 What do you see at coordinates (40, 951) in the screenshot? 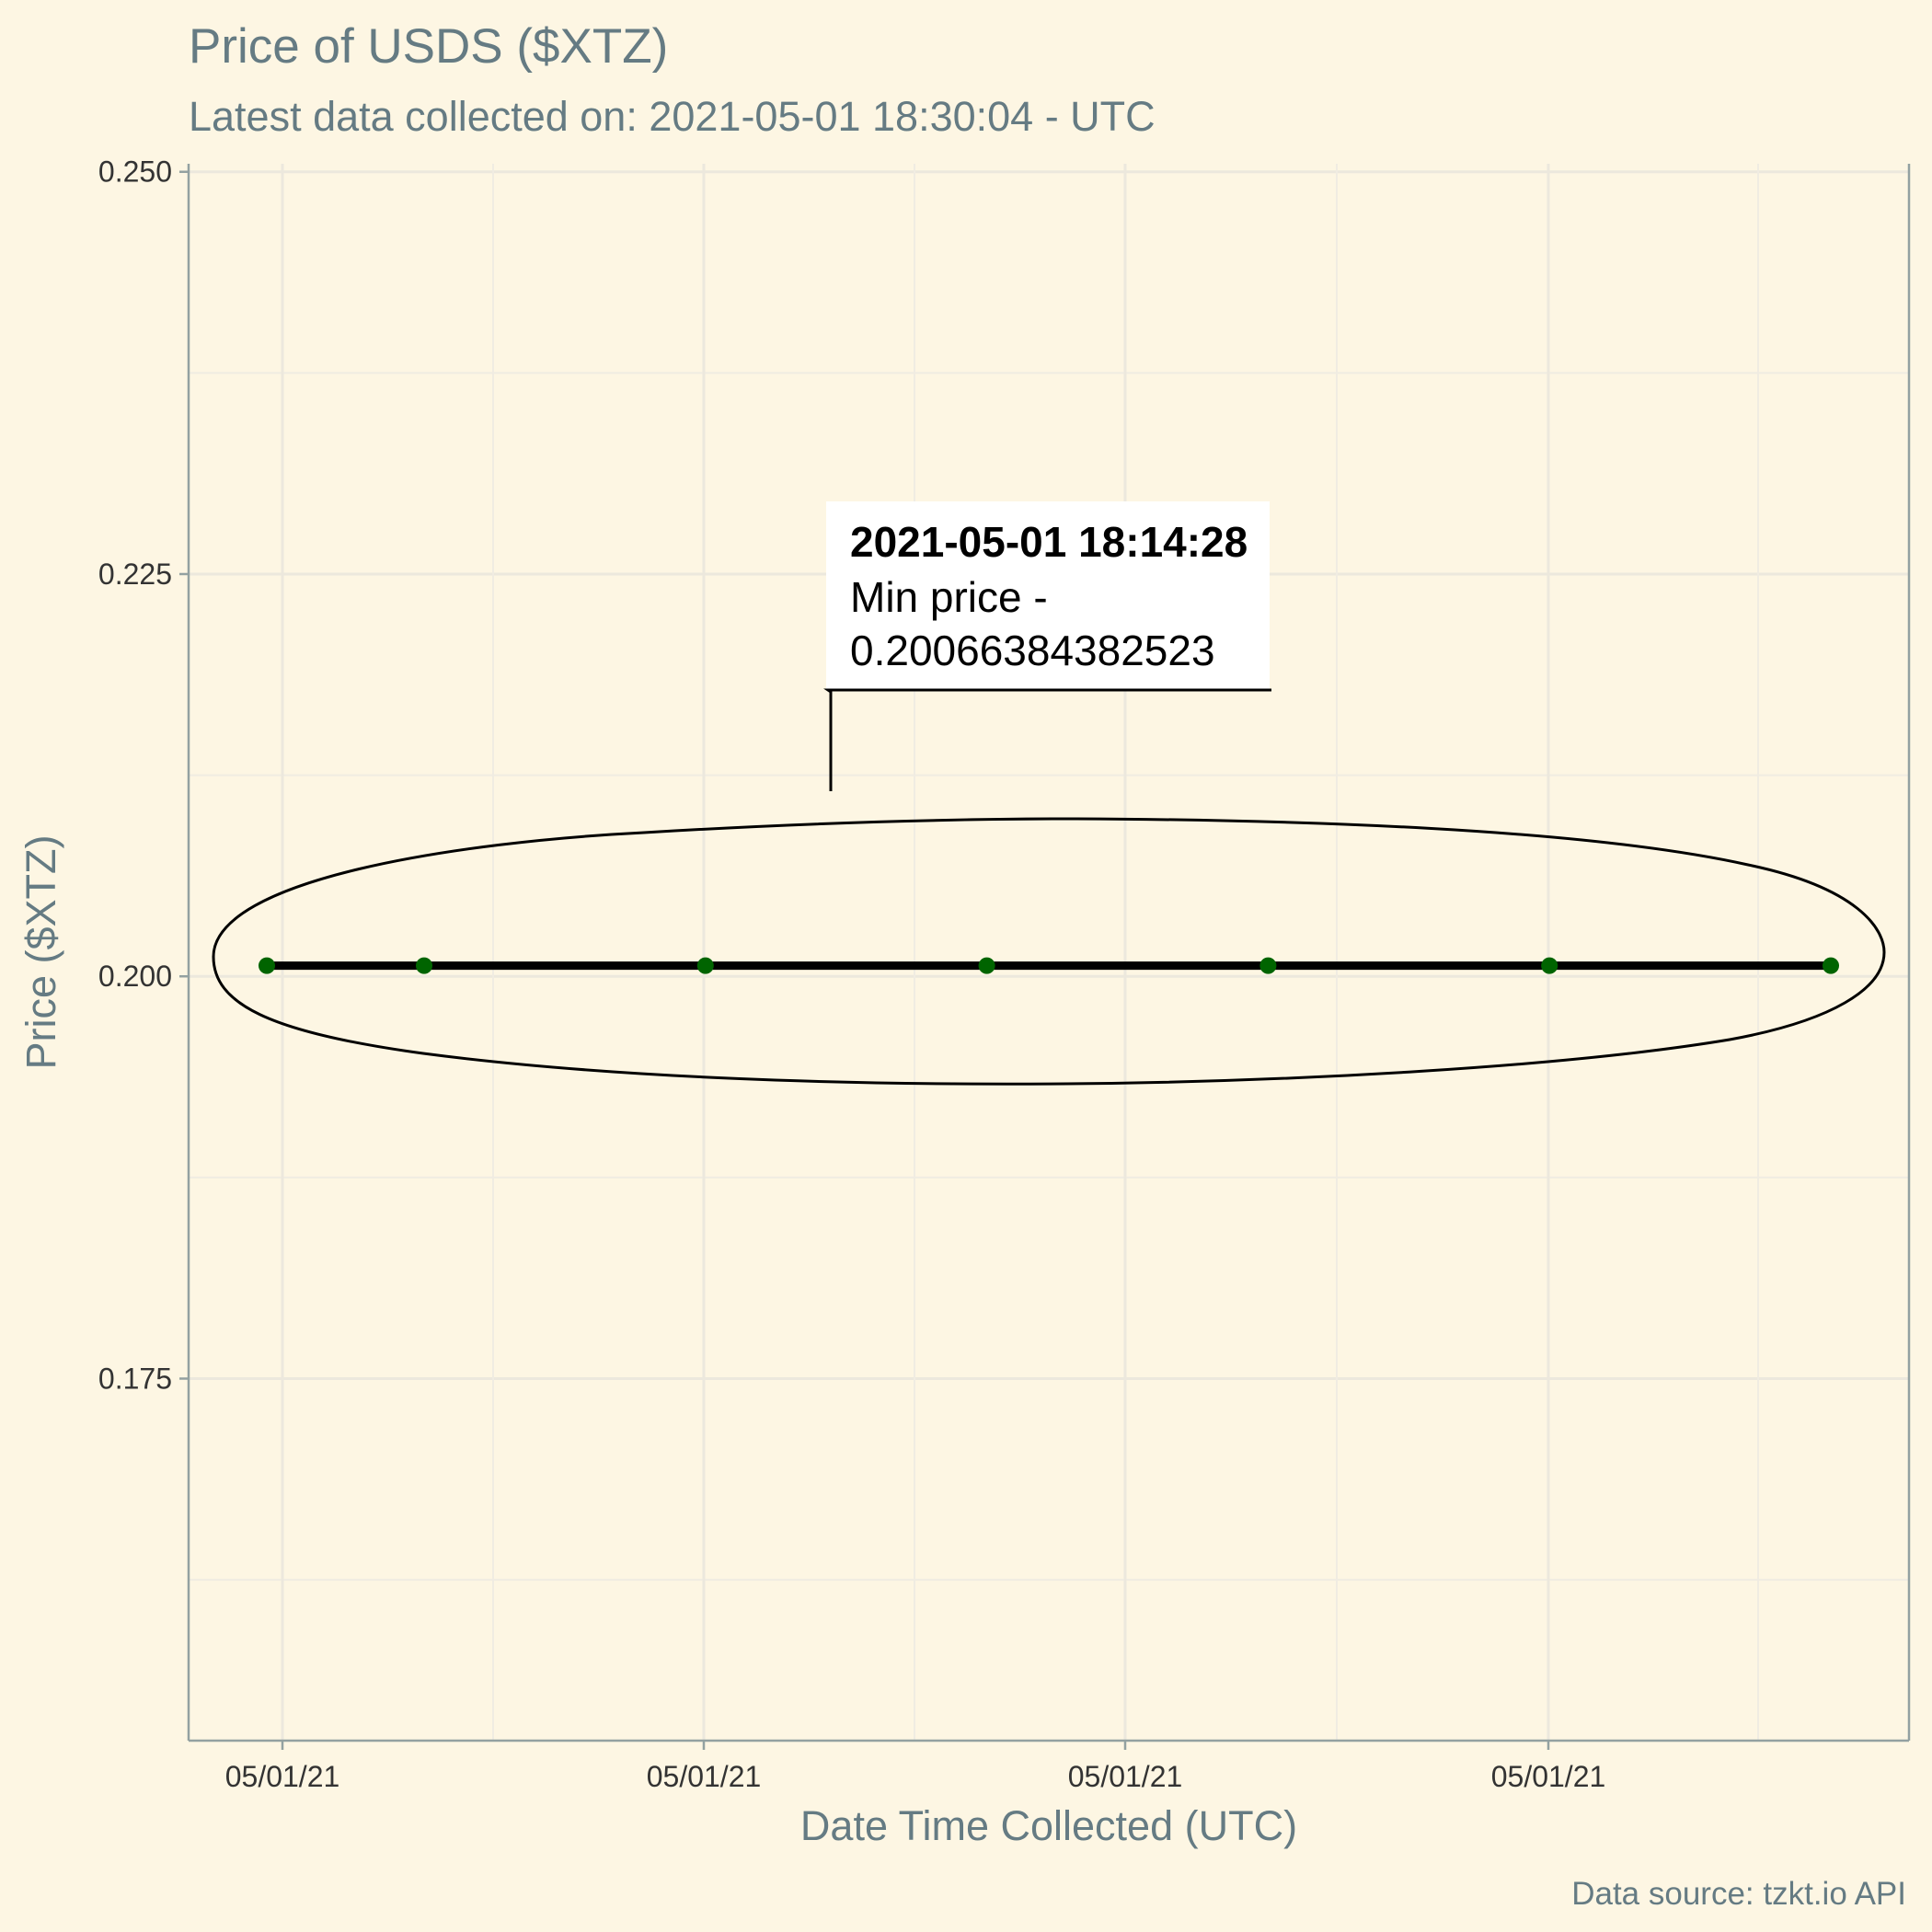
I see `y-axis-title: Price ($XTZ)` at bounding box center [40, 951].